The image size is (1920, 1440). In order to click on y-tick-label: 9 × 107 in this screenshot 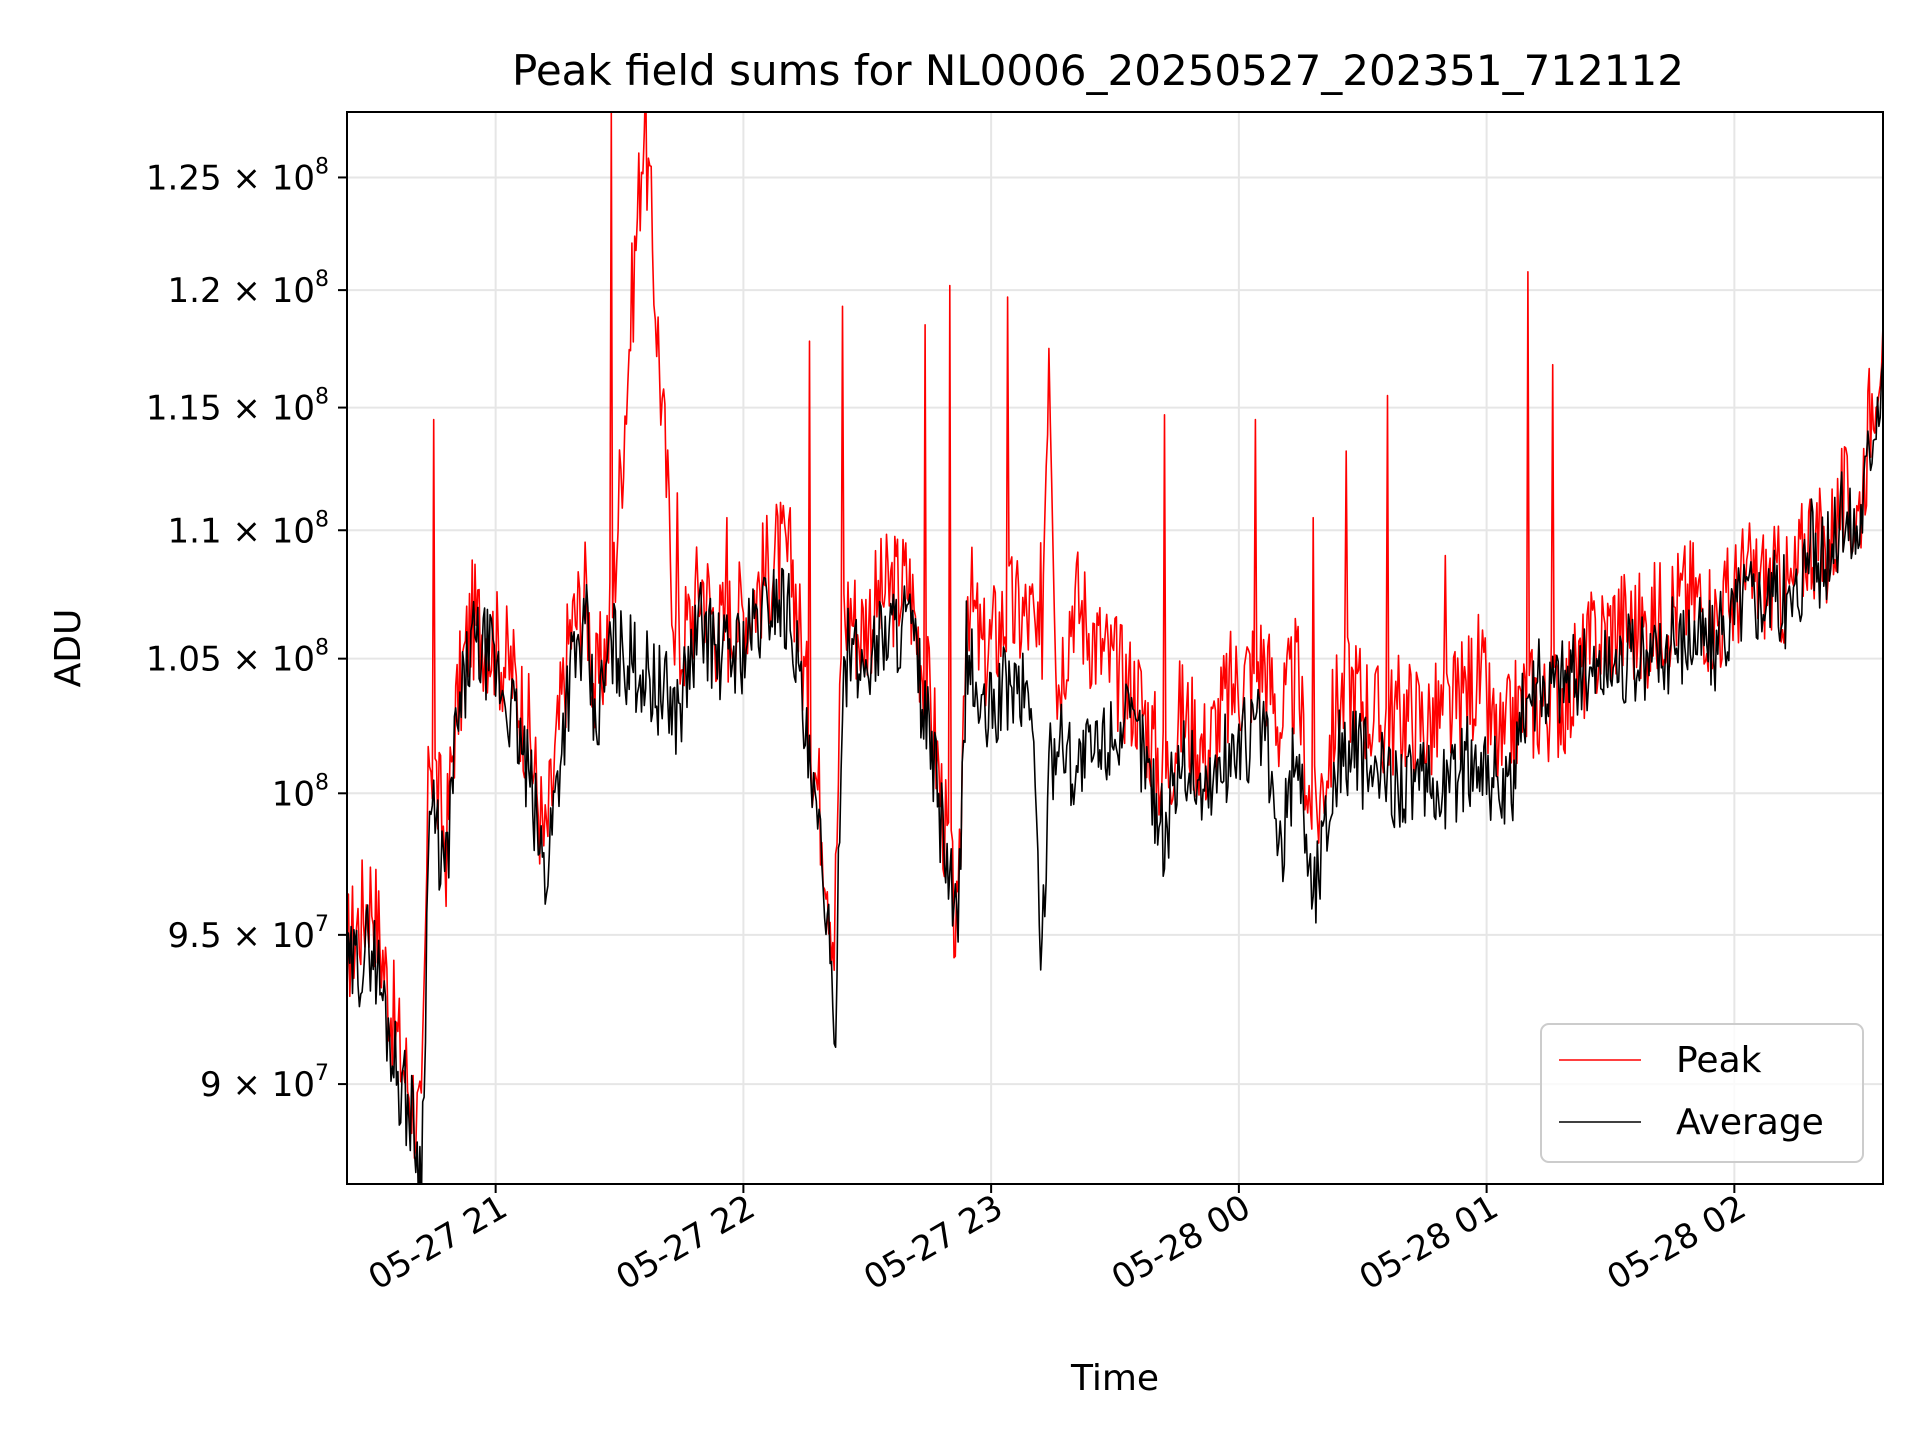, I will do `click(264, 1083)`.